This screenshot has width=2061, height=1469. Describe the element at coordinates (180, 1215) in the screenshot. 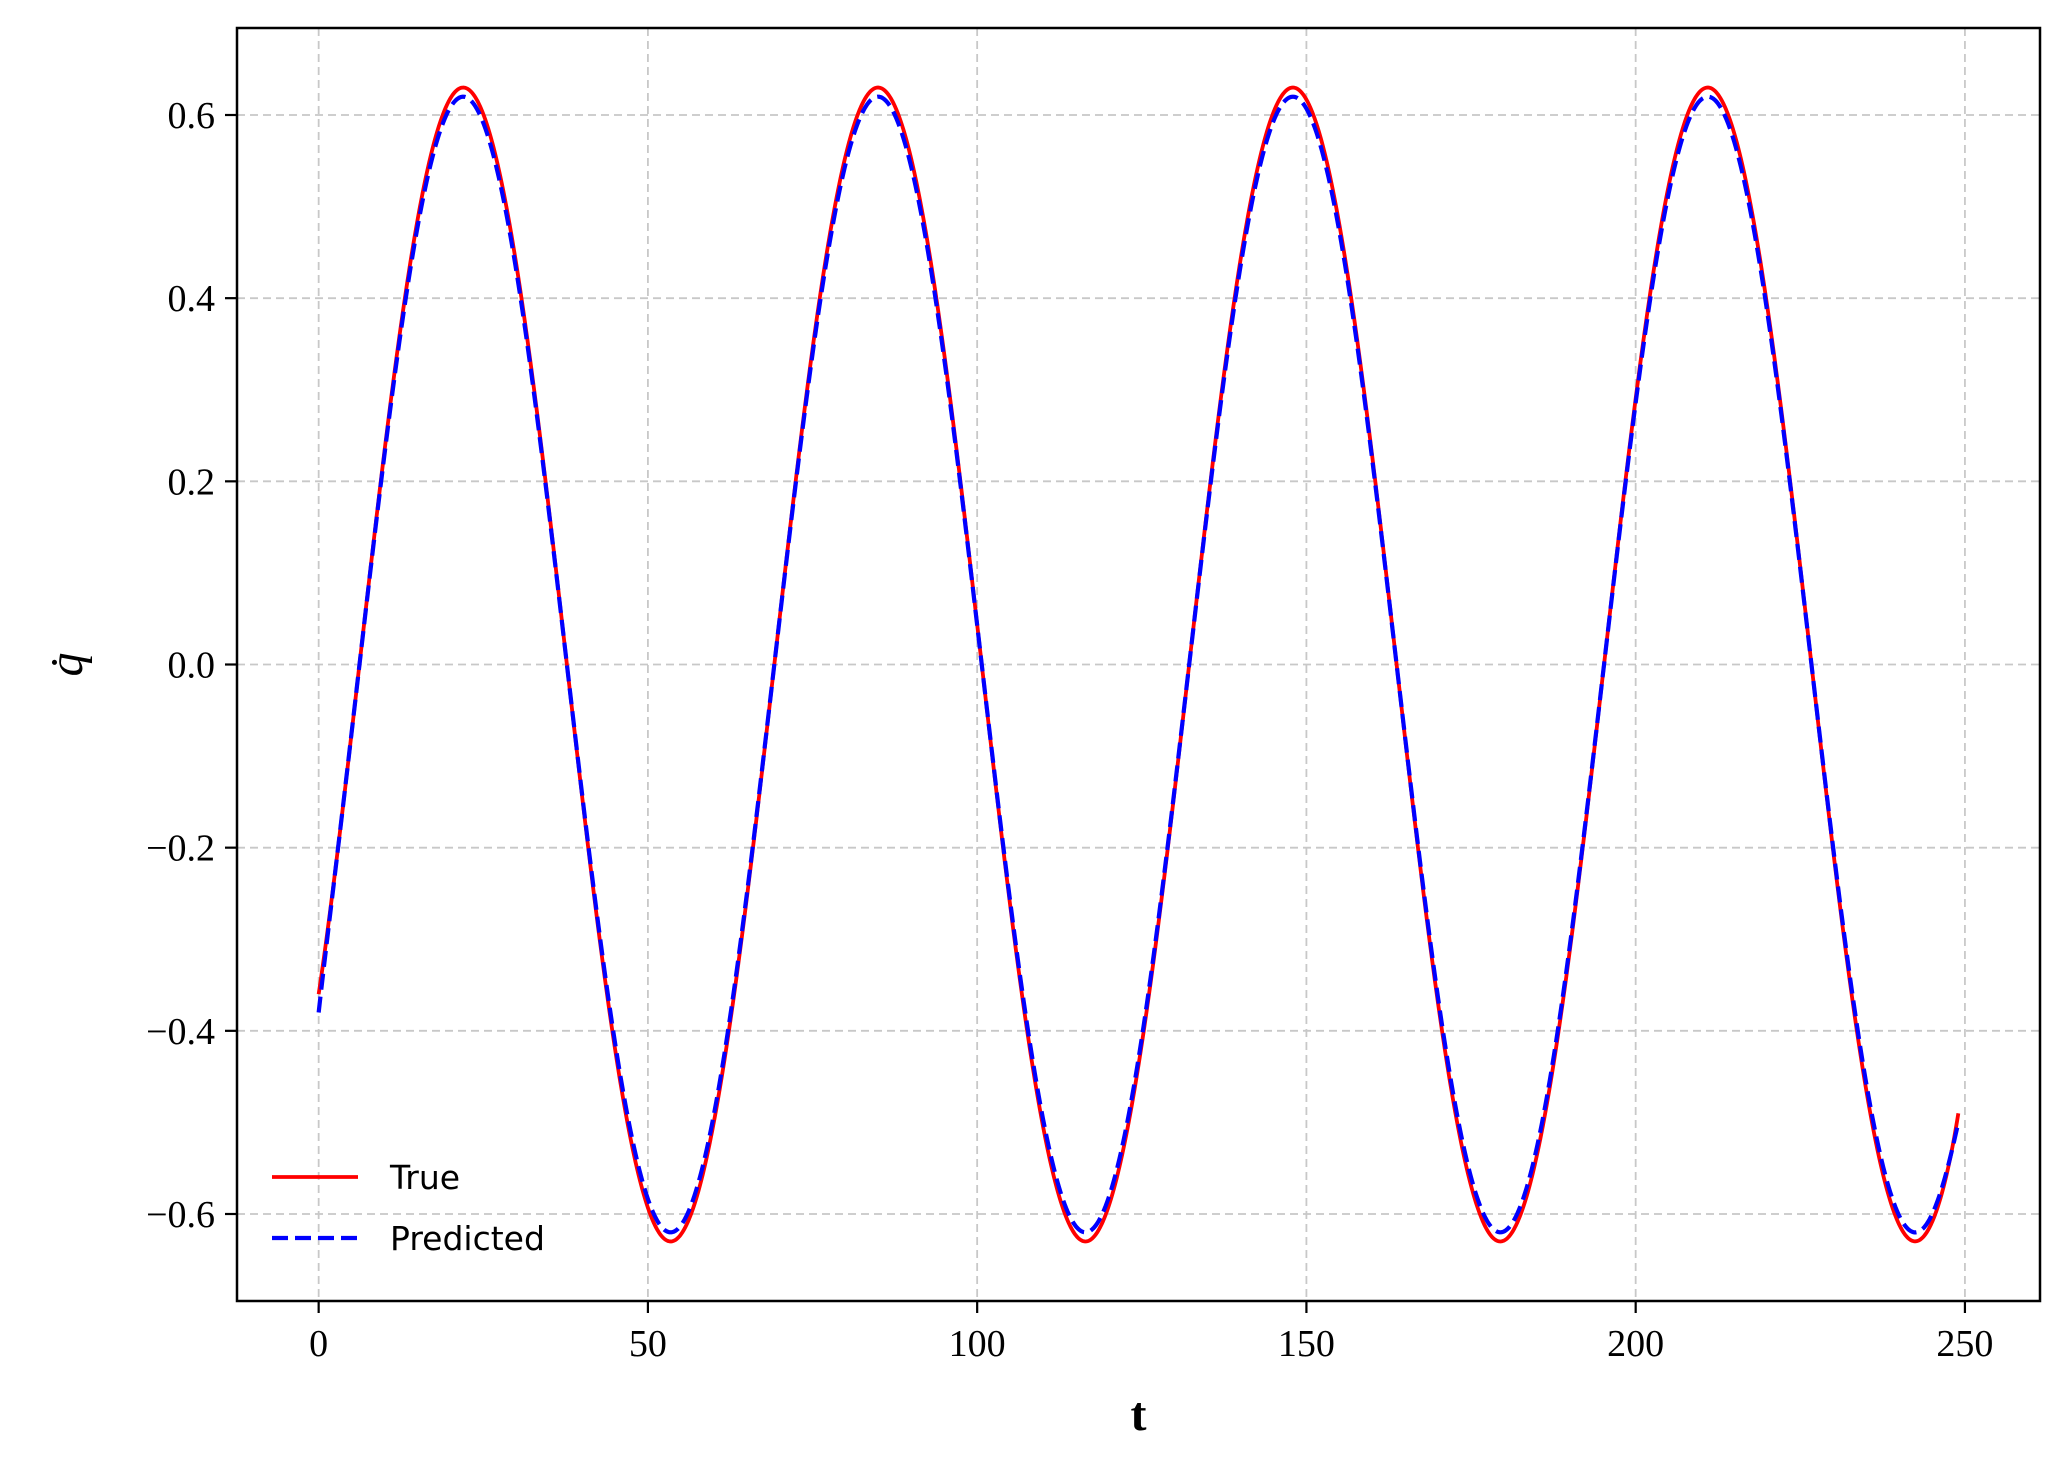

I see `y-tick-label: −0.6` at that location.